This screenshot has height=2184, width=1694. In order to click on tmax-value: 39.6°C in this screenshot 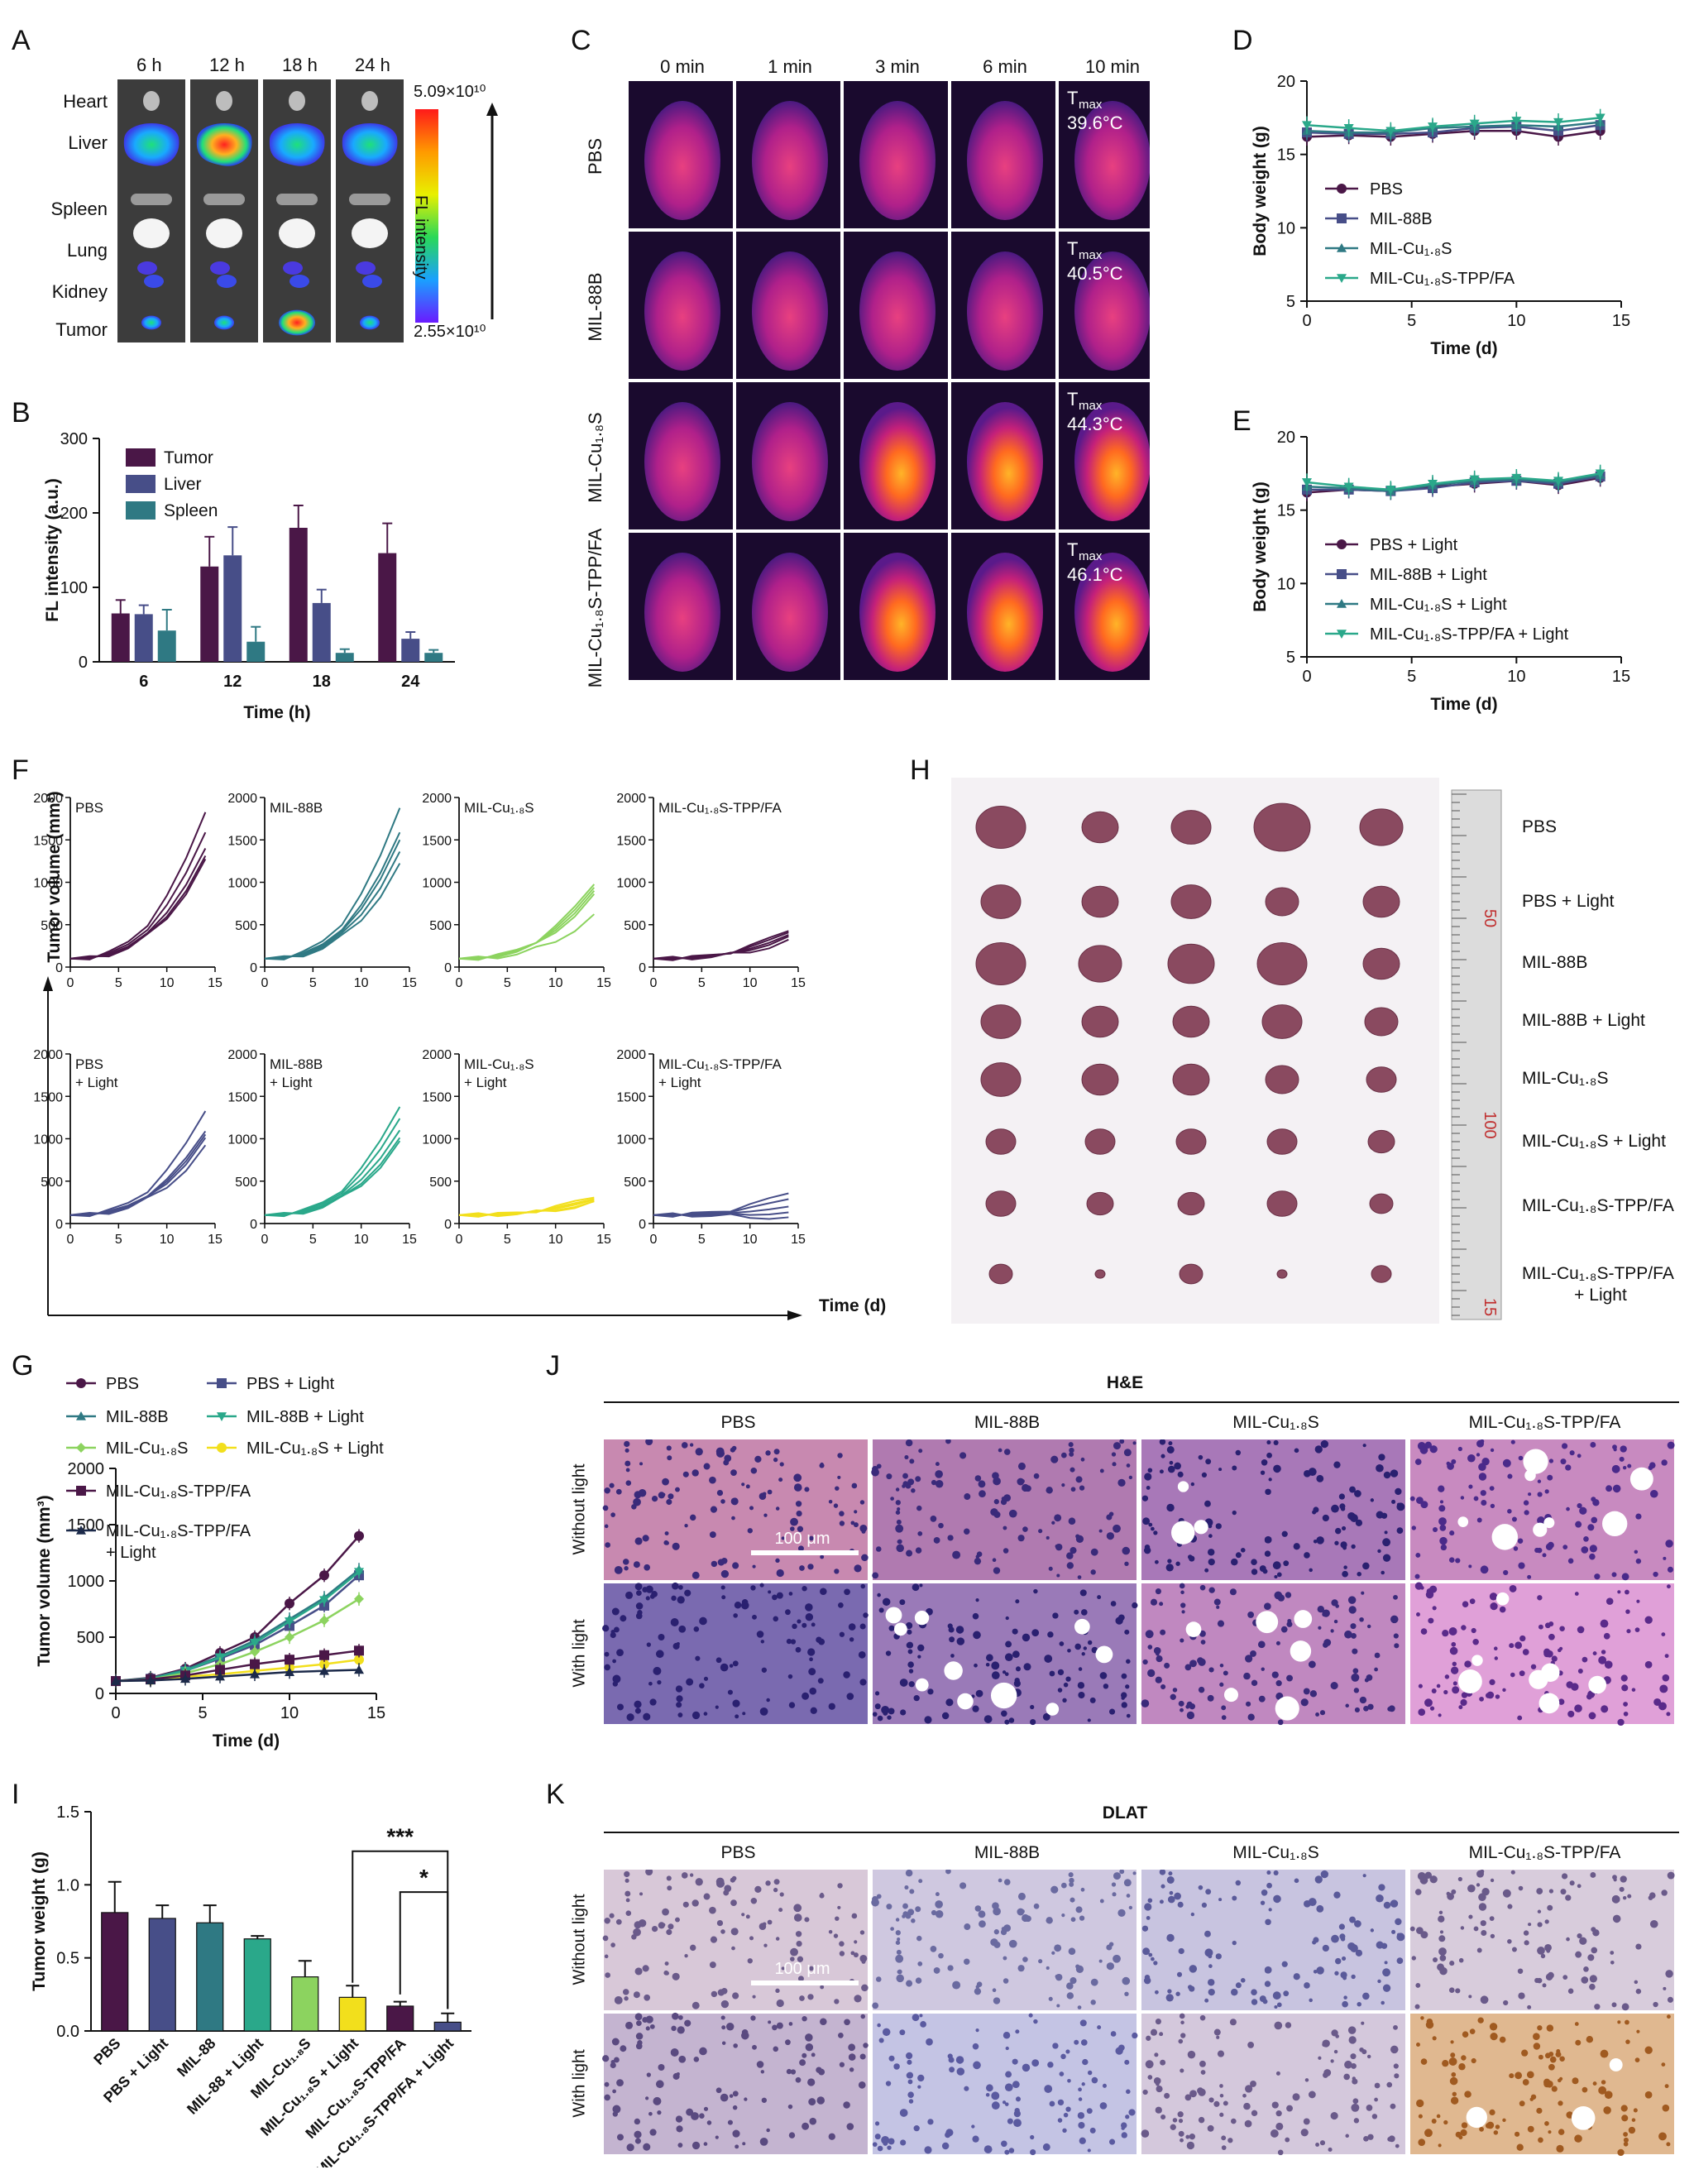, I will do `click(1095, 123)`.